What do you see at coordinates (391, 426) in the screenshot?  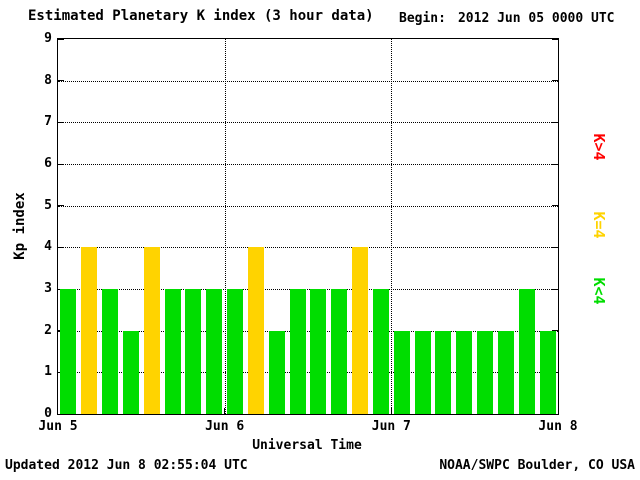 I see `x-tick-label: Jun 7` at bounding box center [391, 426].